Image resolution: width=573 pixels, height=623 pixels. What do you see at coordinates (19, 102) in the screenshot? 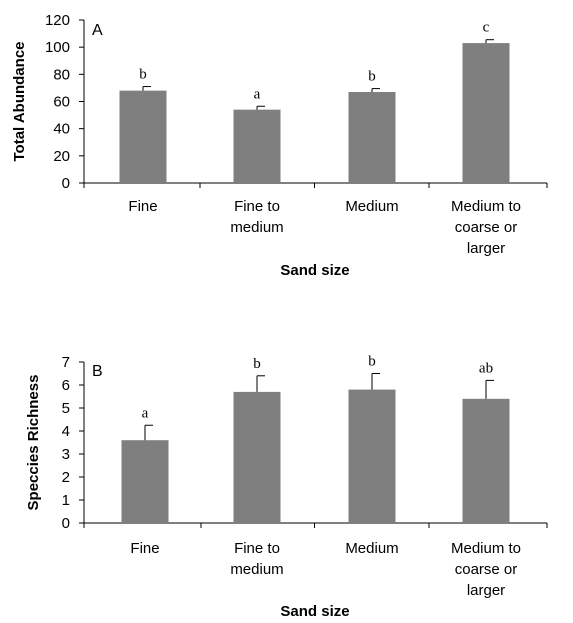
I see `y-axis-title: Total Abundance` at bounding box center [19, 102].